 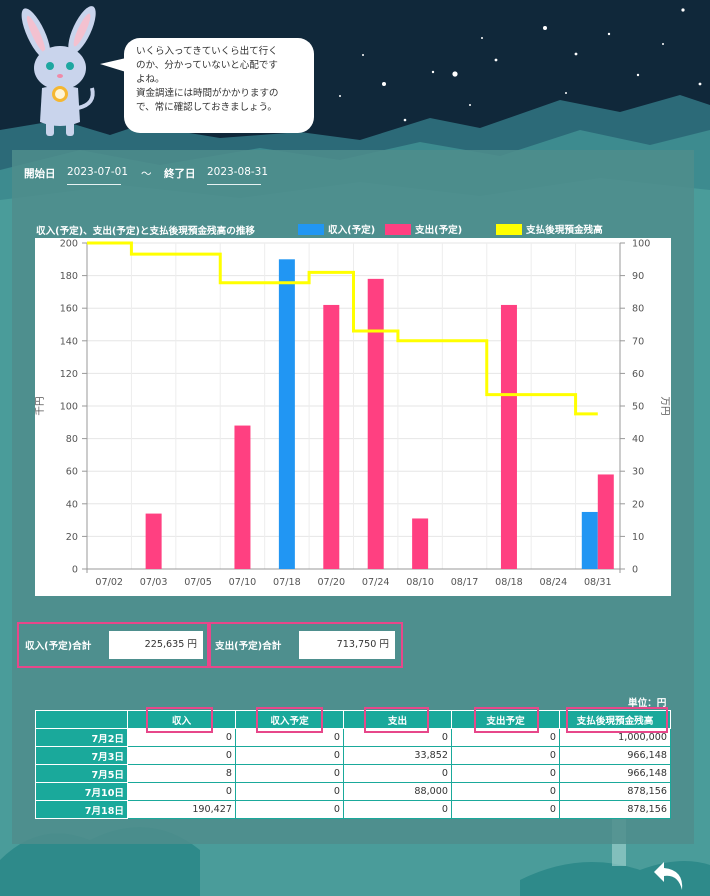 What do you see at coordinates (72, 504) in the screenshot?
I see `y-left-tick-label: 40` at bounding box center [72, 504].